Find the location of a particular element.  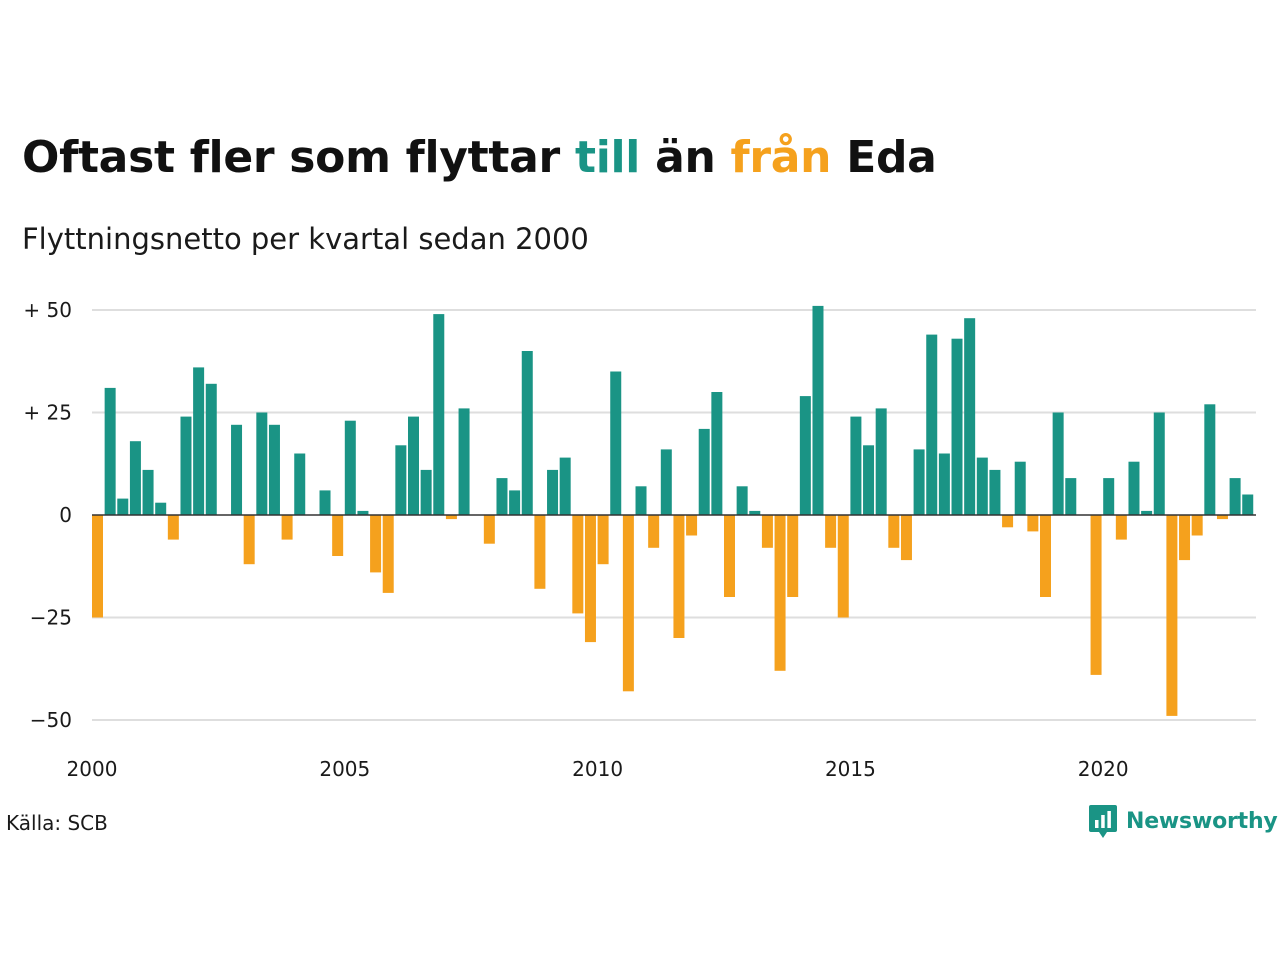

title-highlight-fran: från is located at coordinates (781, 157).